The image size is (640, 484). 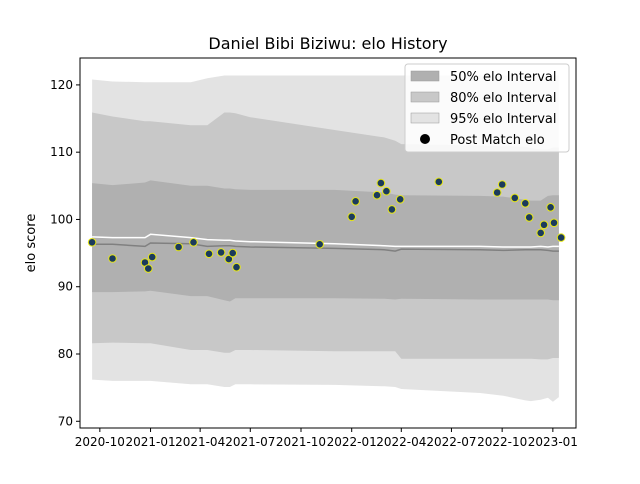 What do you see at coordinates (100, 442) in the screenshot?
I see `x-tick-label-0: 2020-10` at bounding box center [100, 442].